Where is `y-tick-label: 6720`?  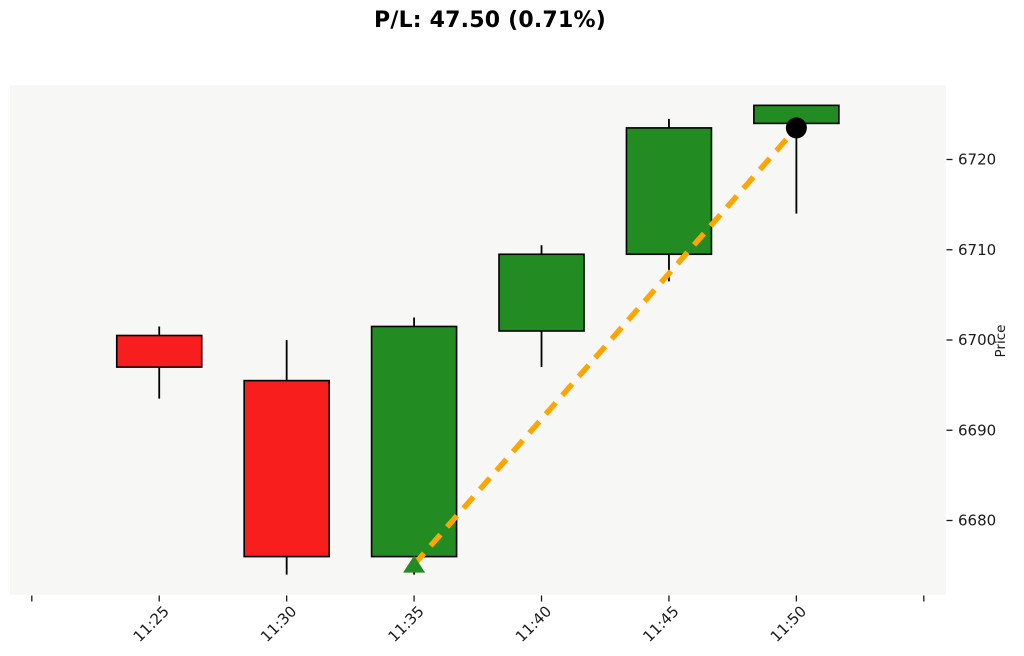
y-tick-label: 6720 is located at coordinates (977, 160).